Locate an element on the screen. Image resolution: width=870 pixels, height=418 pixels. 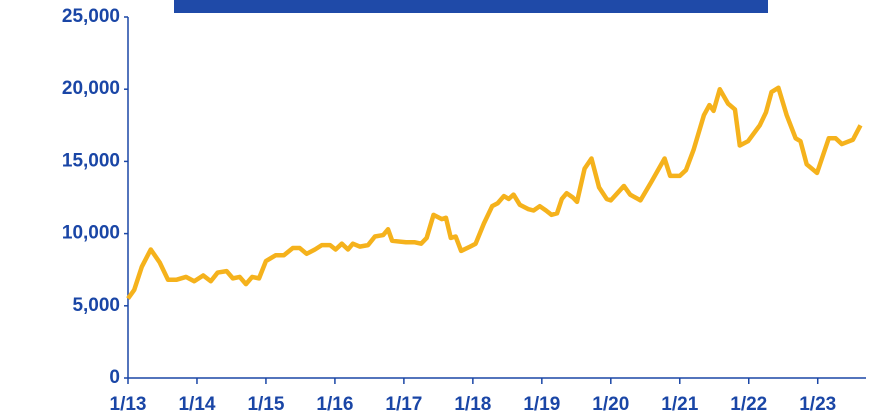
y-tick-label: 10,000 is located at coordinates (91, 233).